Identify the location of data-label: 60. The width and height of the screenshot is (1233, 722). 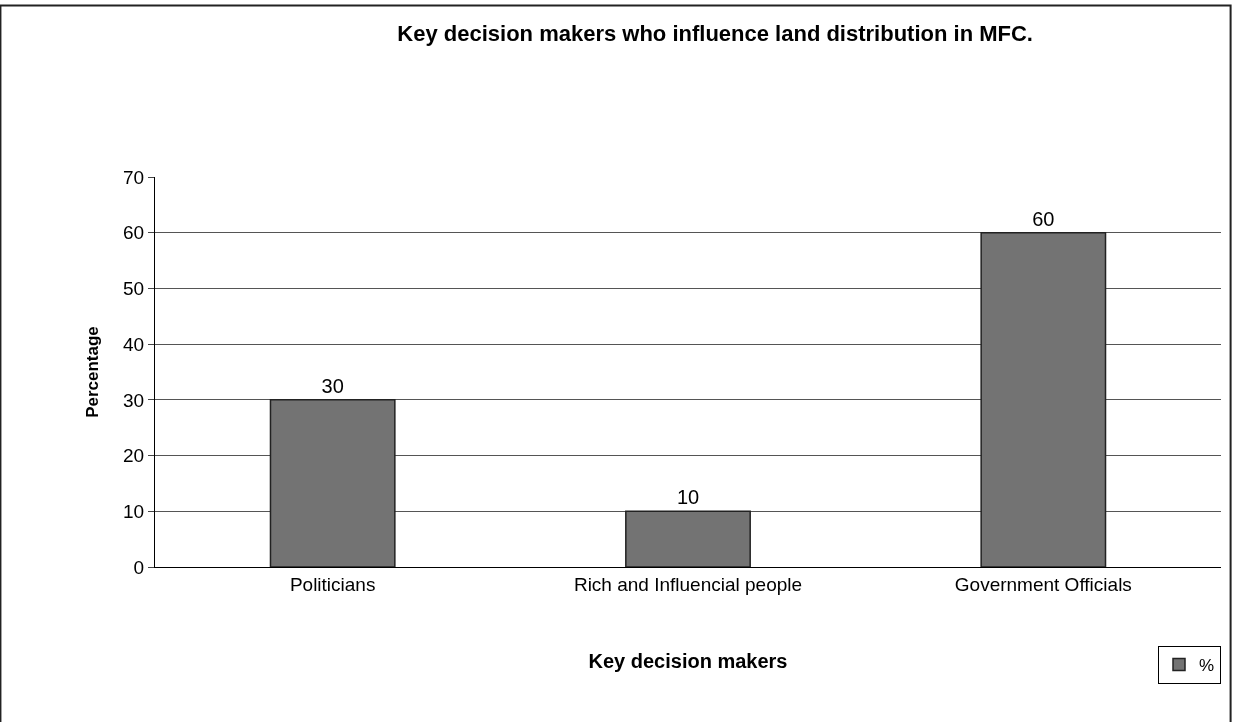
(1043, 218).